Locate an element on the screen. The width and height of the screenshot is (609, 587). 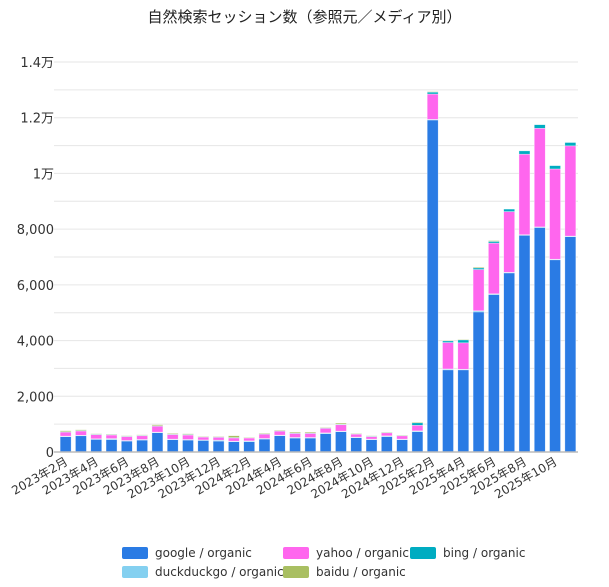
y-tick-label: 4,000 is located at coordinates (35, 342).